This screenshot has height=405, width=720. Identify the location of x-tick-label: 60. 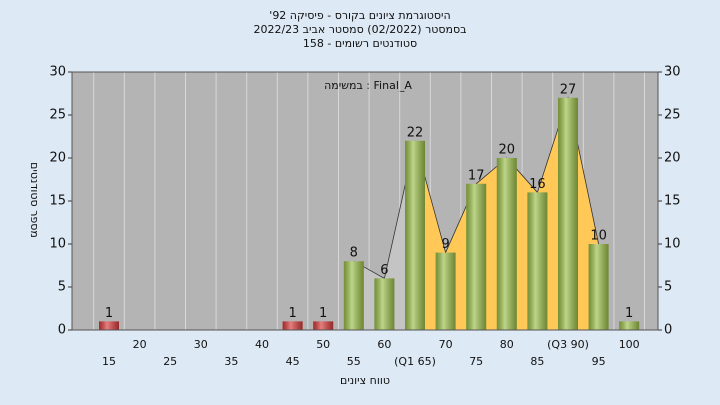
(384, 344).